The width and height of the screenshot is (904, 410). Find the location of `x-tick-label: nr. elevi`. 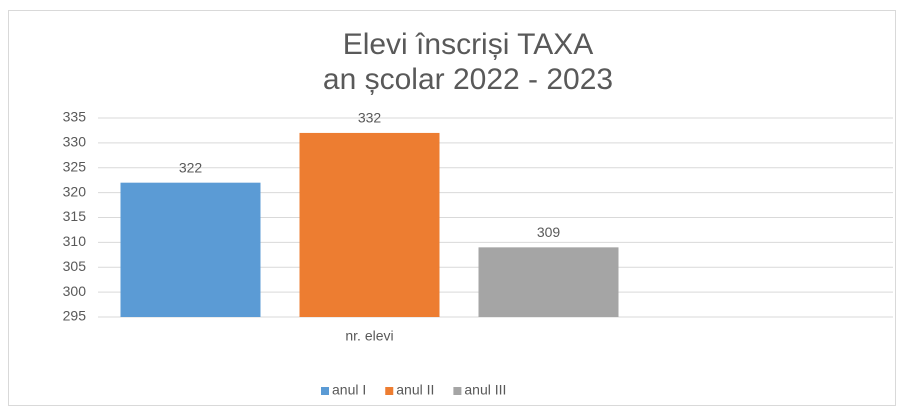

x-tick-label: nr. elevi is located at coordinates (369, 336).